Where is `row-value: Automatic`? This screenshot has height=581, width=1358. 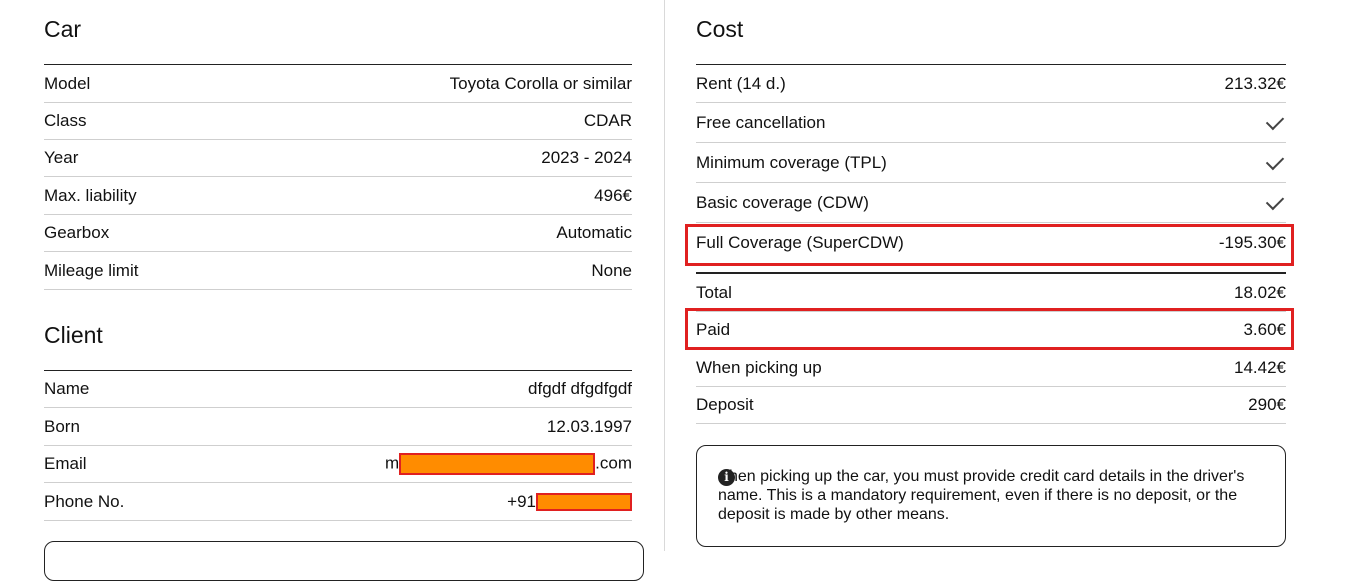
row-value: Automatic is located at coordinates (594, 232).